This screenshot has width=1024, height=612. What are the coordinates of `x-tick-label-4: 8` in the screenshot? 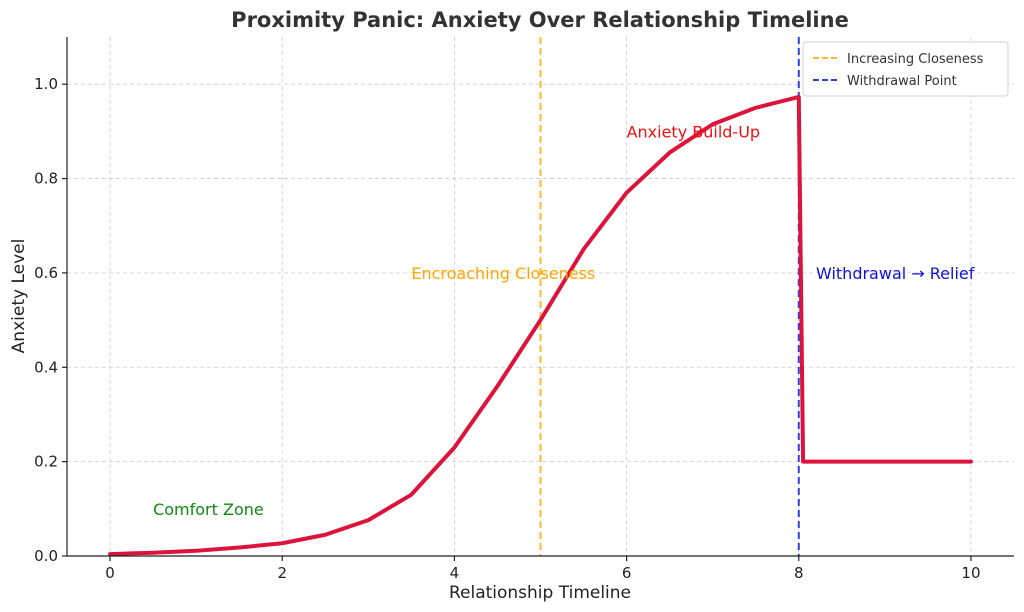 It's located at (799, 573).